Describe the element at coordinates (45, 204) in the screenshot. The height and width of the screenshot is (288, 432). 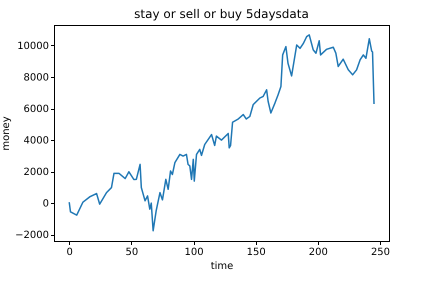
I see `y-tick-label: 0` at that location.